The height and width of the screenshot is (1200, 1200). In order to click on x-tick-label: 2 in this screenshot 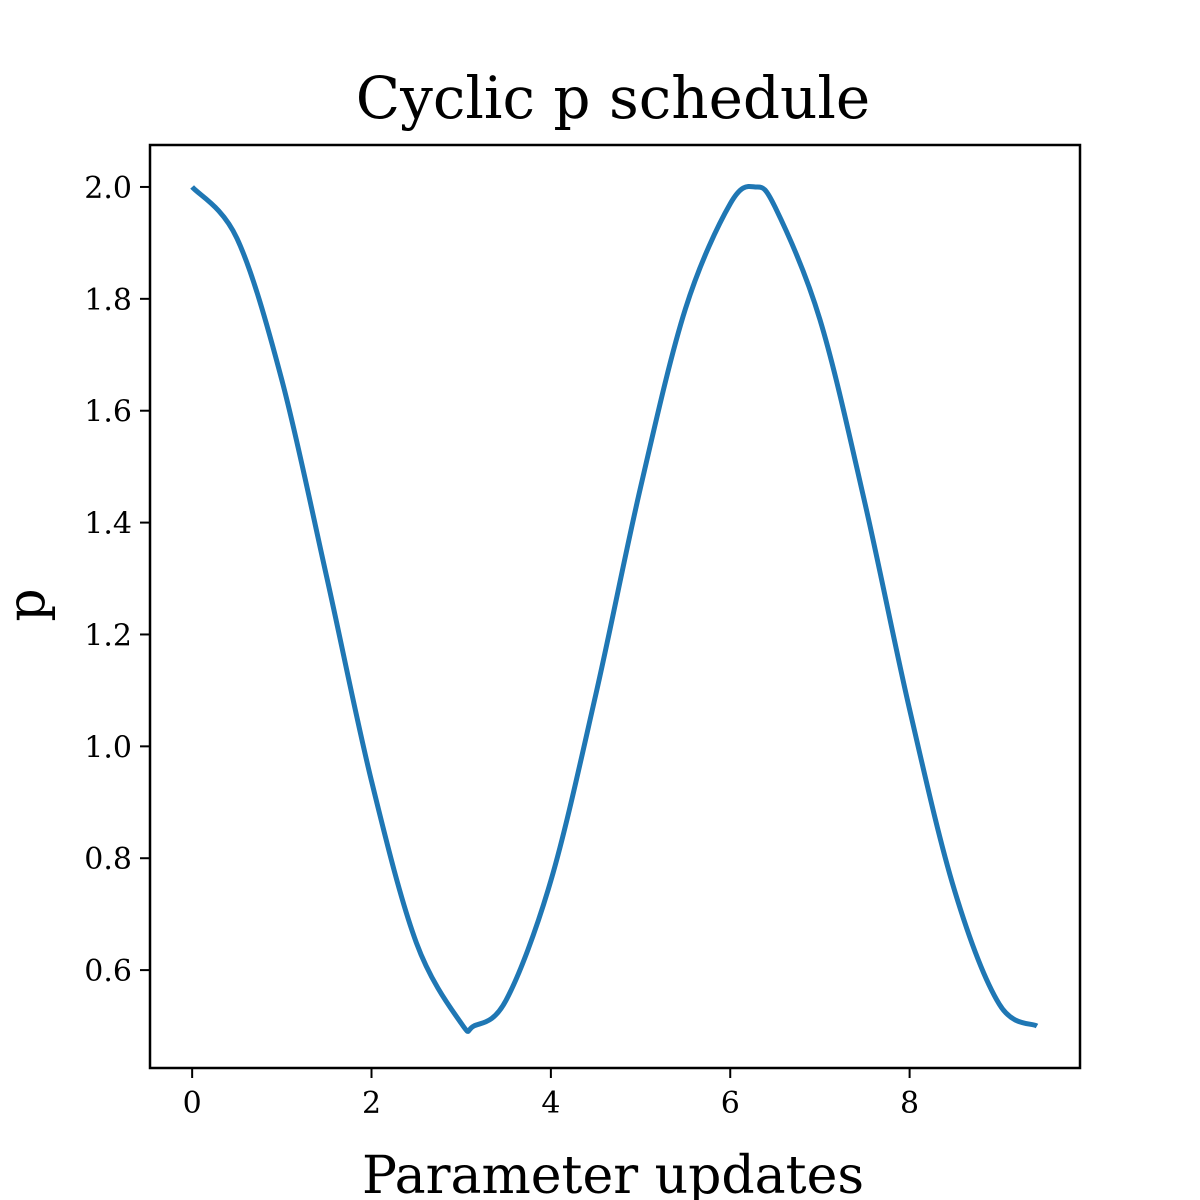, I will do `click(371, 1103)`.